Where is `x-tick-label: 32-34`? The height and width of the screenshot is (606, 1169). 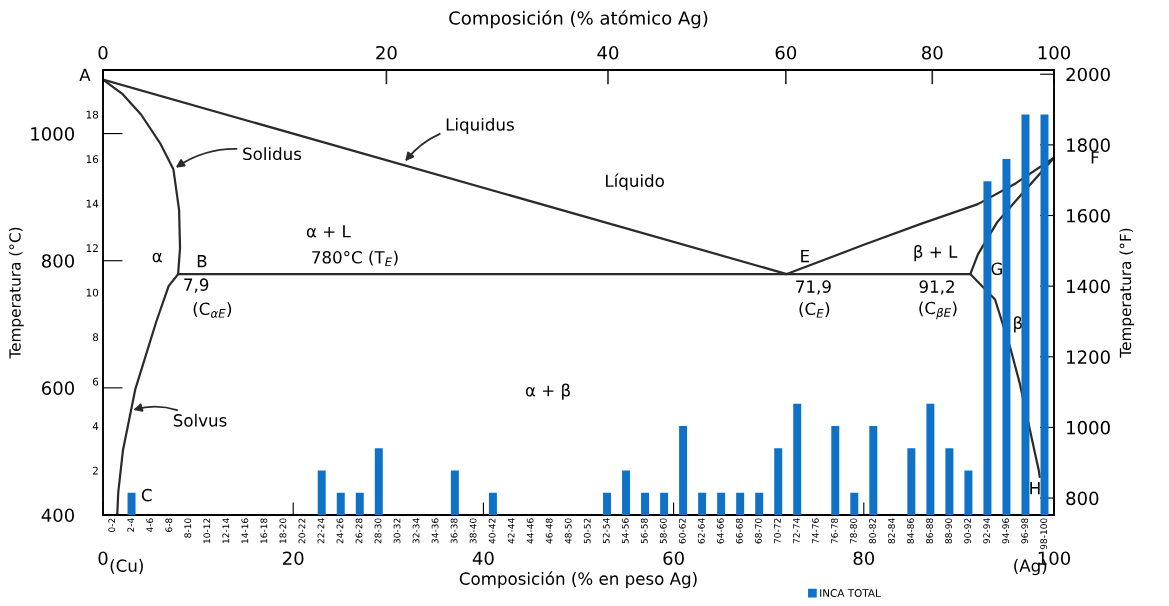
x-tick-label: 32-34 is located at coordinates (416, 531).